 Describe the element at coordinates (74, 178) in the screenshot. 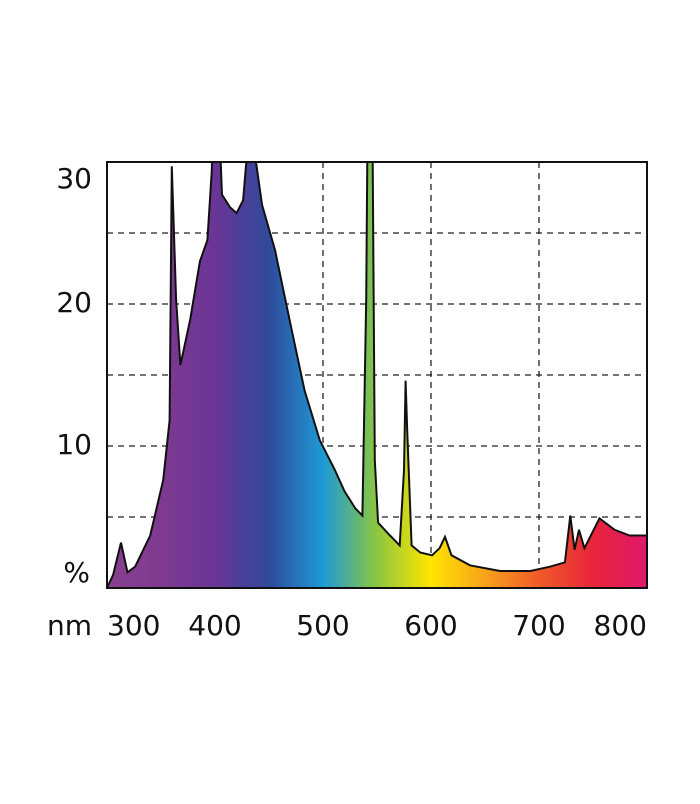

I see `y-tick-label: 30` at that location.